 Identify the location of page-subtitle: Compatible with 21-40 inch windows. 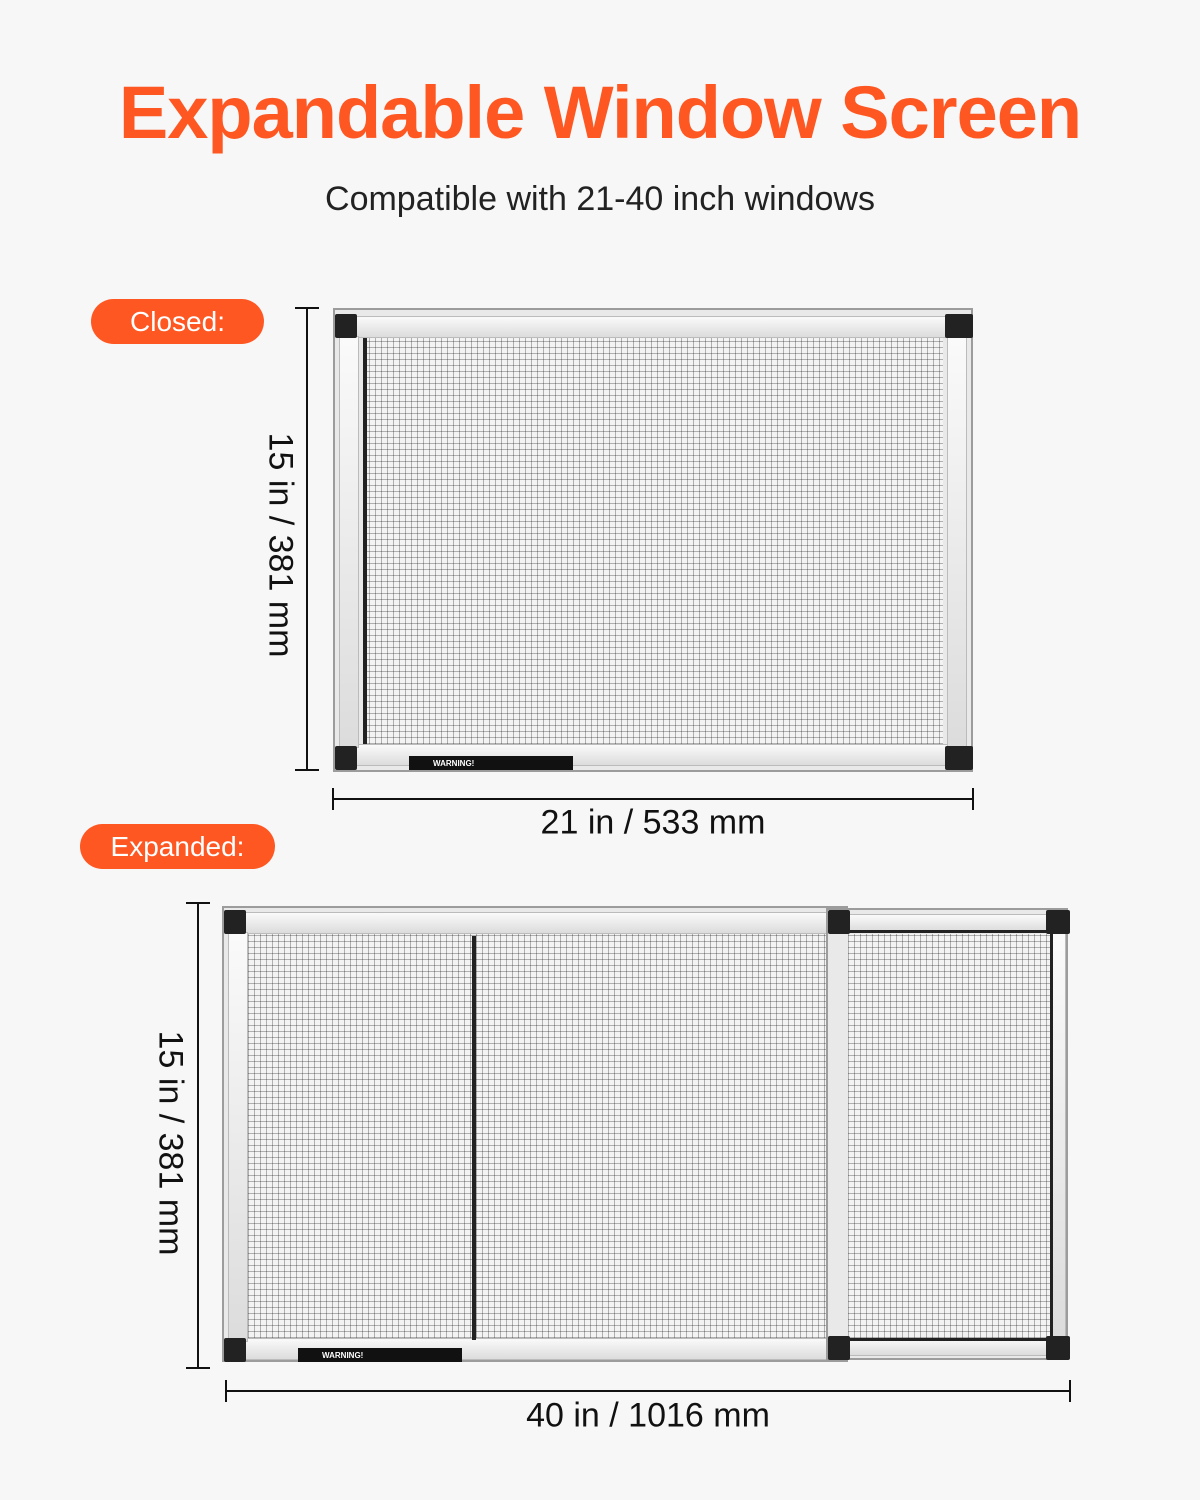
(600, 199).